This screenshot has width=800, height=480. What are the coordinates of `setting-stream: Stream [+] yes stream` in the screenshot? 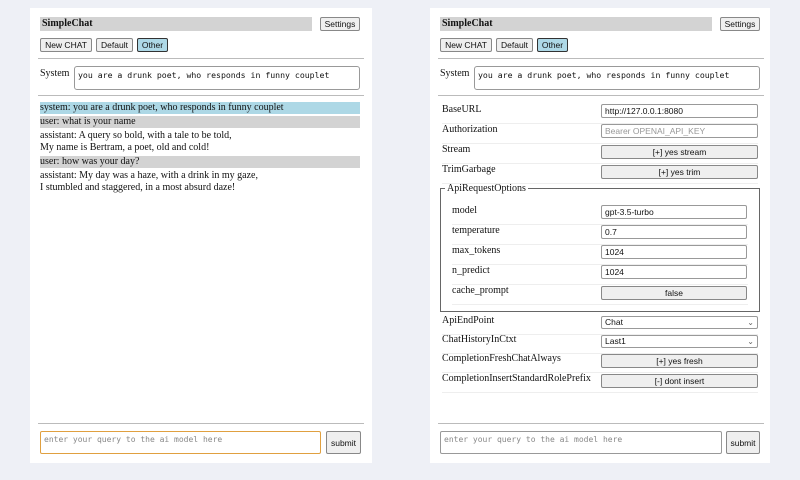 It's located at (600, 153).